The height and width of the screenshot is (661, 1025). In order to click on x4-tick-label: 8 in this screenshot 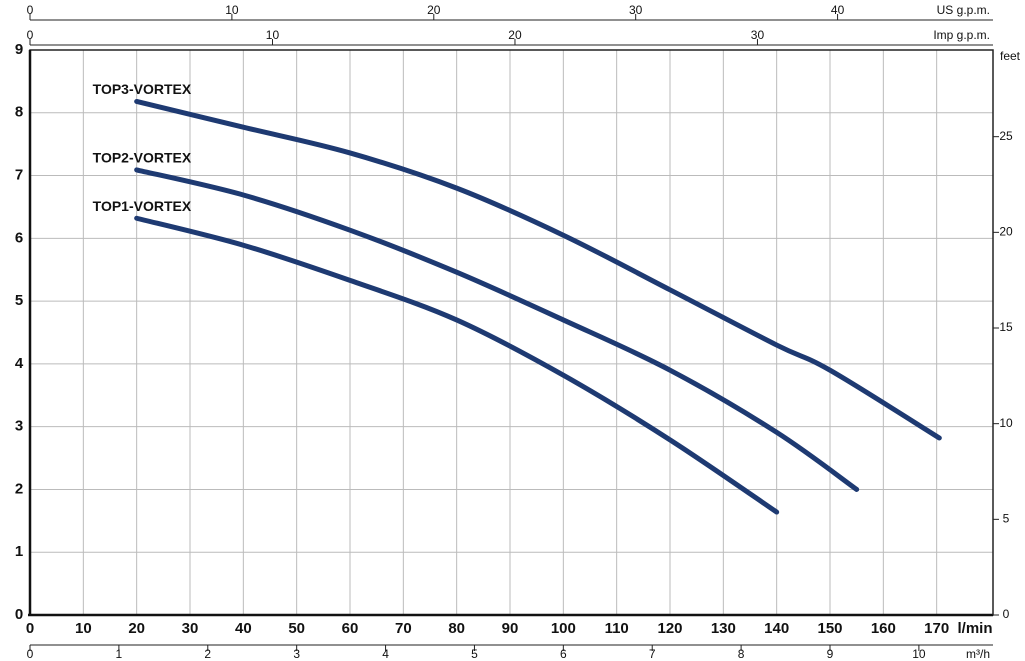, I will do `click(741, 654)`.